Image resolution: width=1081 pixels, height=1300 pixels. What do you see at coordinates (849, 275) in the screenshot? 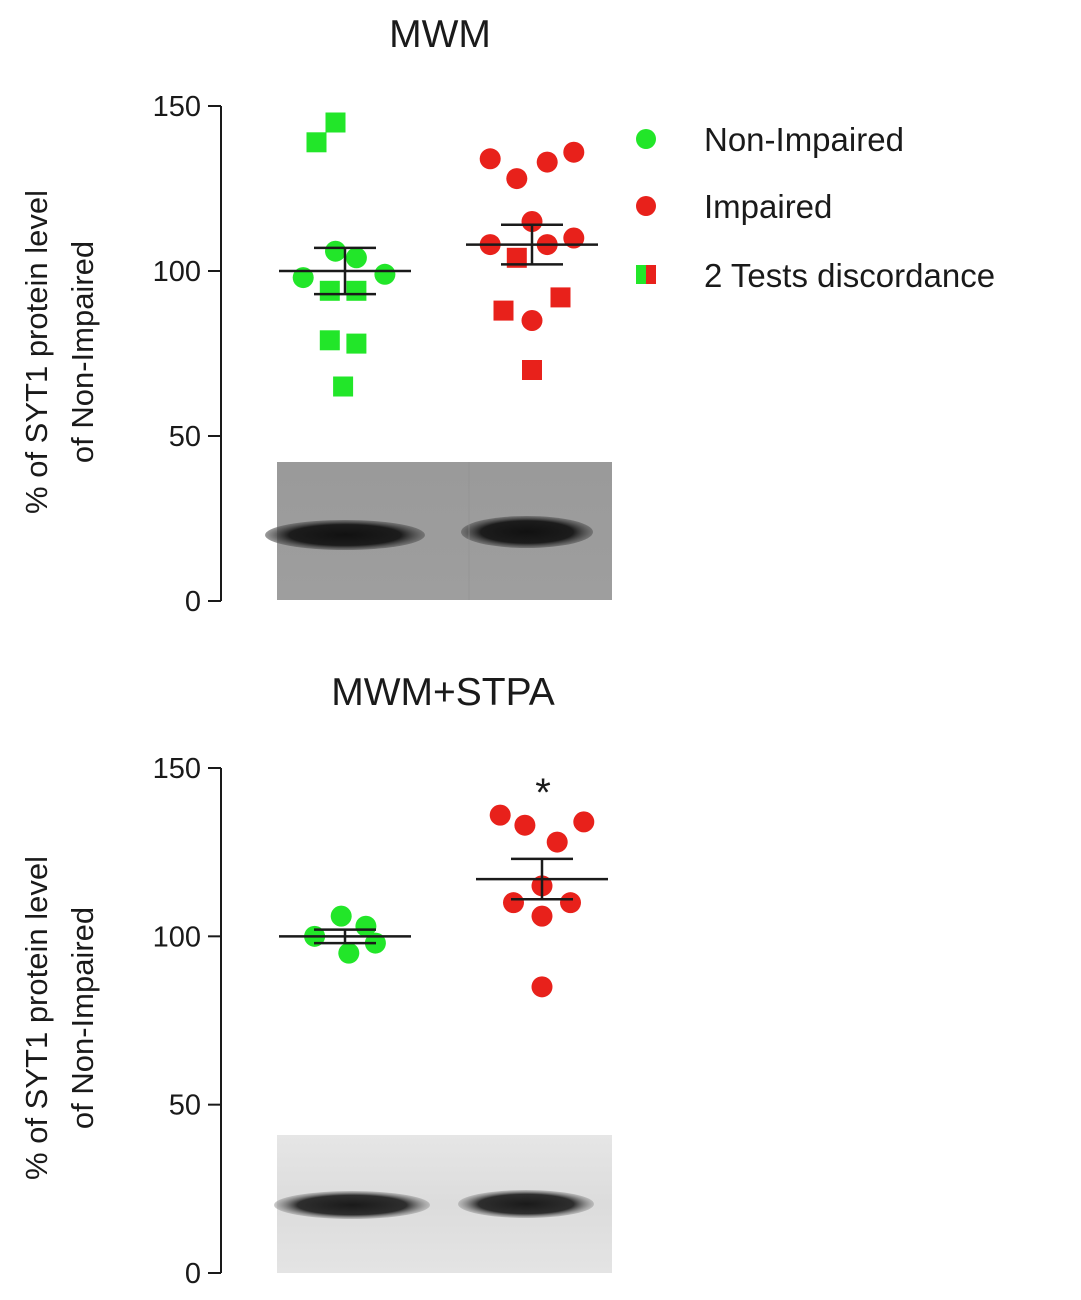
I see `legend-label: 2 Tests discordance` at bounding box center [849, 275].